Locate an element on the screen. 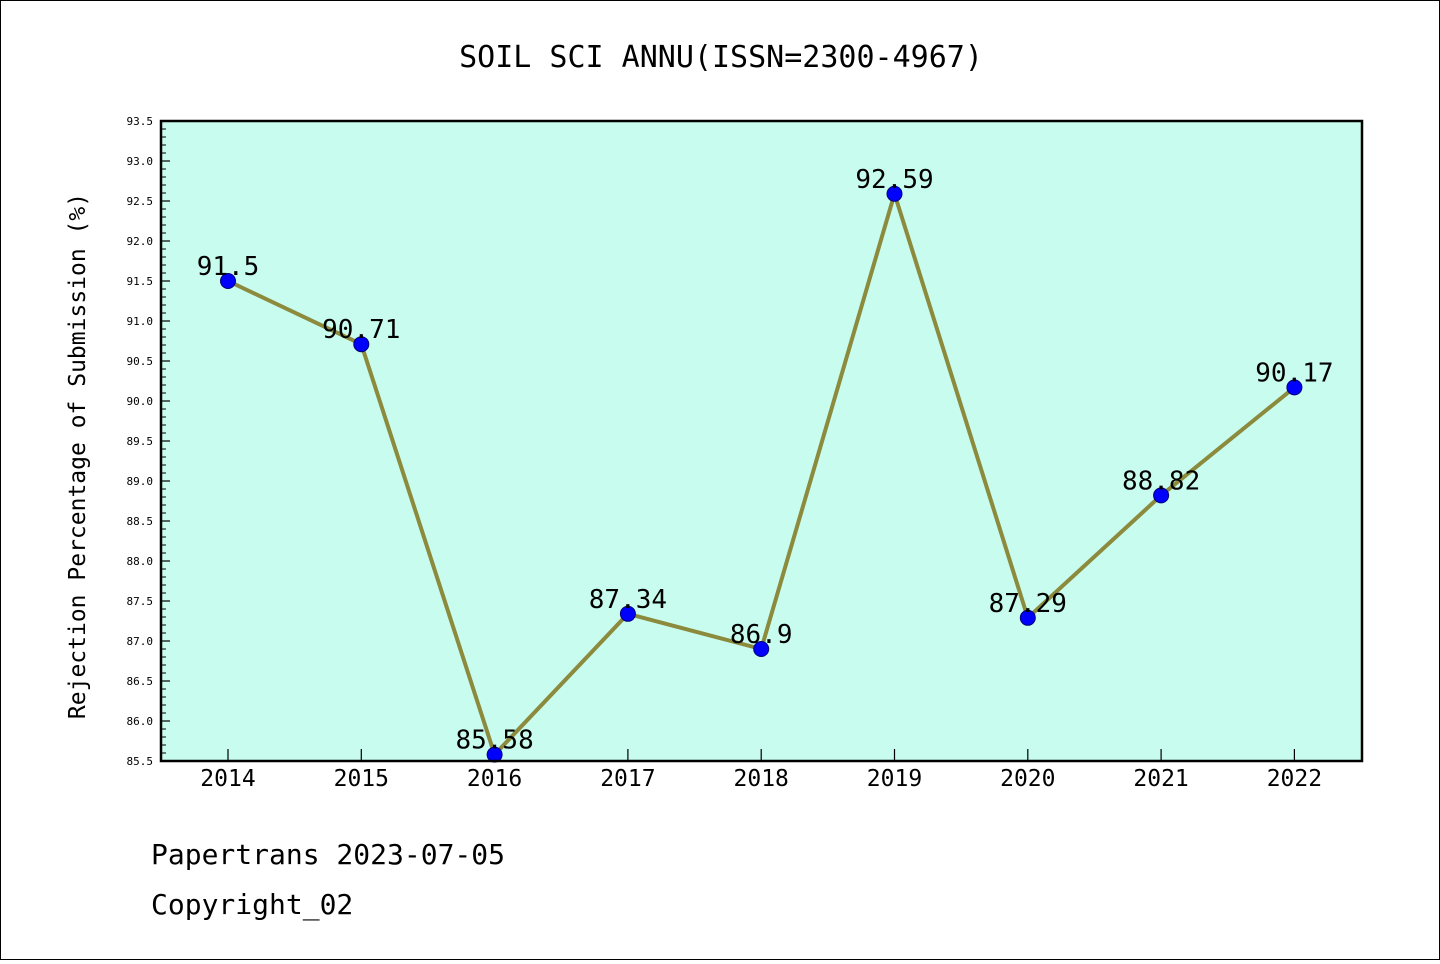 The width and height of the screenshot is (1440, 964). y-tick-label: 86.0 is located at coordinates (140, 721).